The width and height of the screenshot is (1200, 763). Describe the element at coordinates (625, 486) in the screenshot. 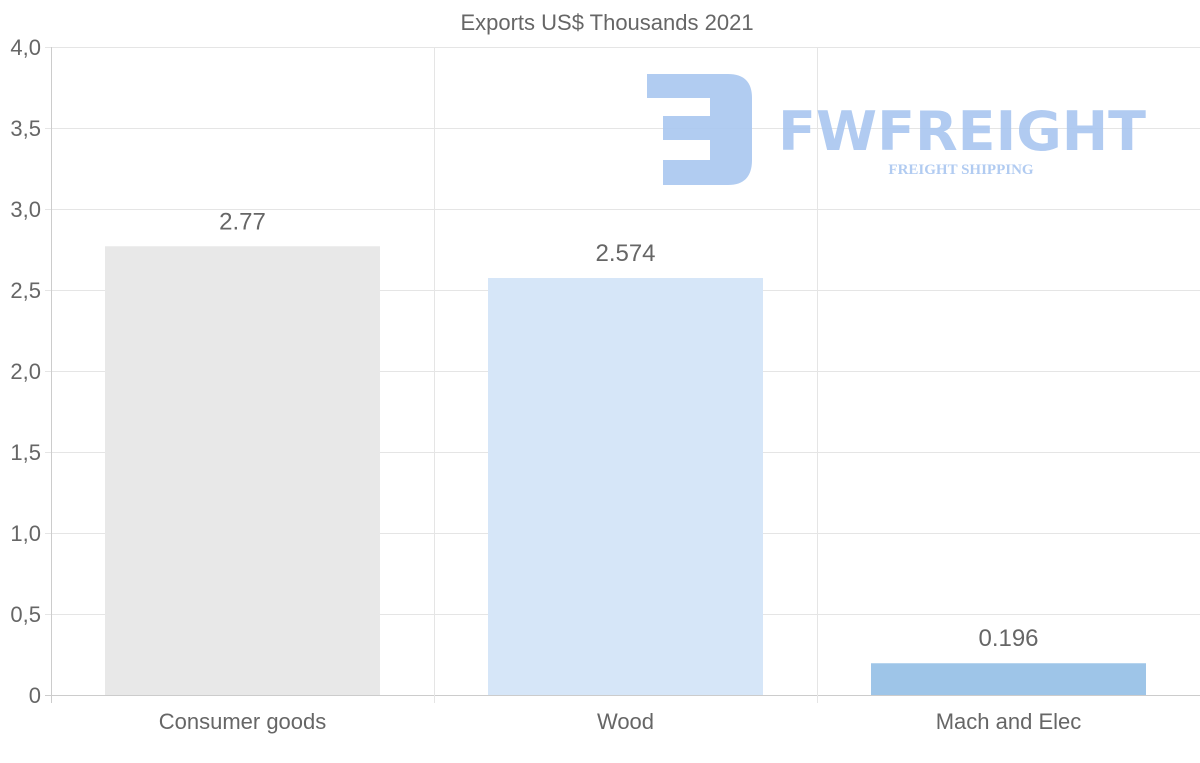

I see `bar-wood` at that location.